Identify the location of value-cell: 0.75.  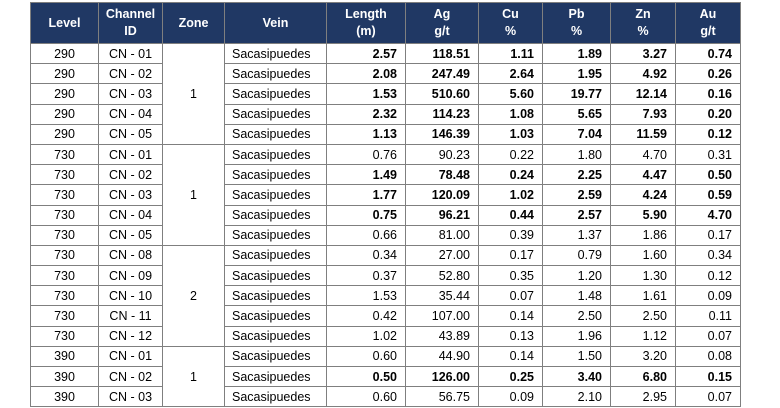
(366, 215).